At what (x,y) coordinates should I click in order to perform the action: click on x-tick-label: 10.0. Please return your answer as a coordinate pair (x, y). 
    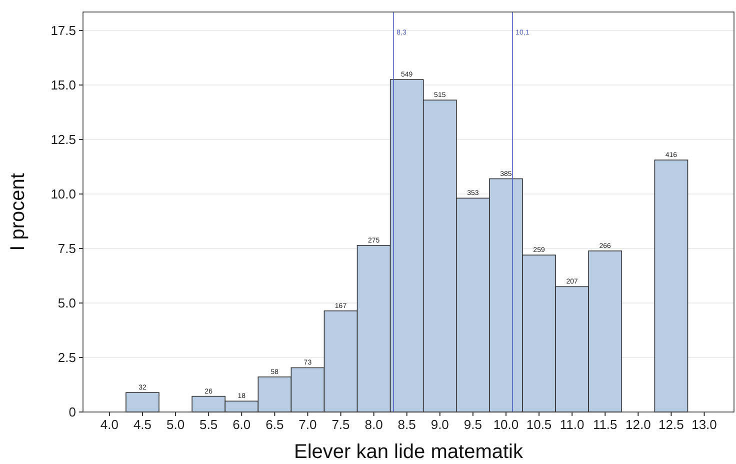
    Looking at the image, I should click on (506, 424).